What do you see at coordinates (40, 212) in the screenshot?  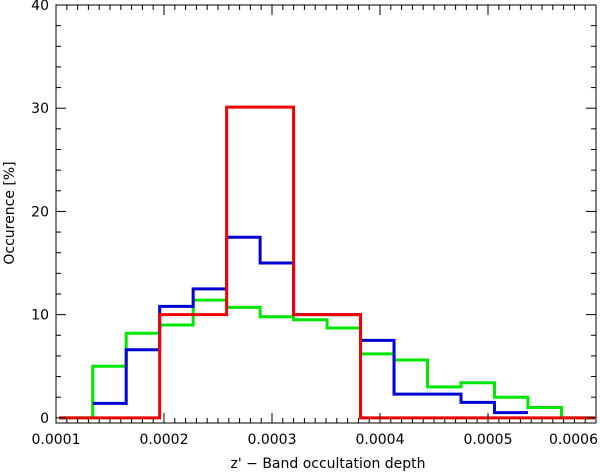 I see `y-tick-label: 20` at bounding box center [40, 212].